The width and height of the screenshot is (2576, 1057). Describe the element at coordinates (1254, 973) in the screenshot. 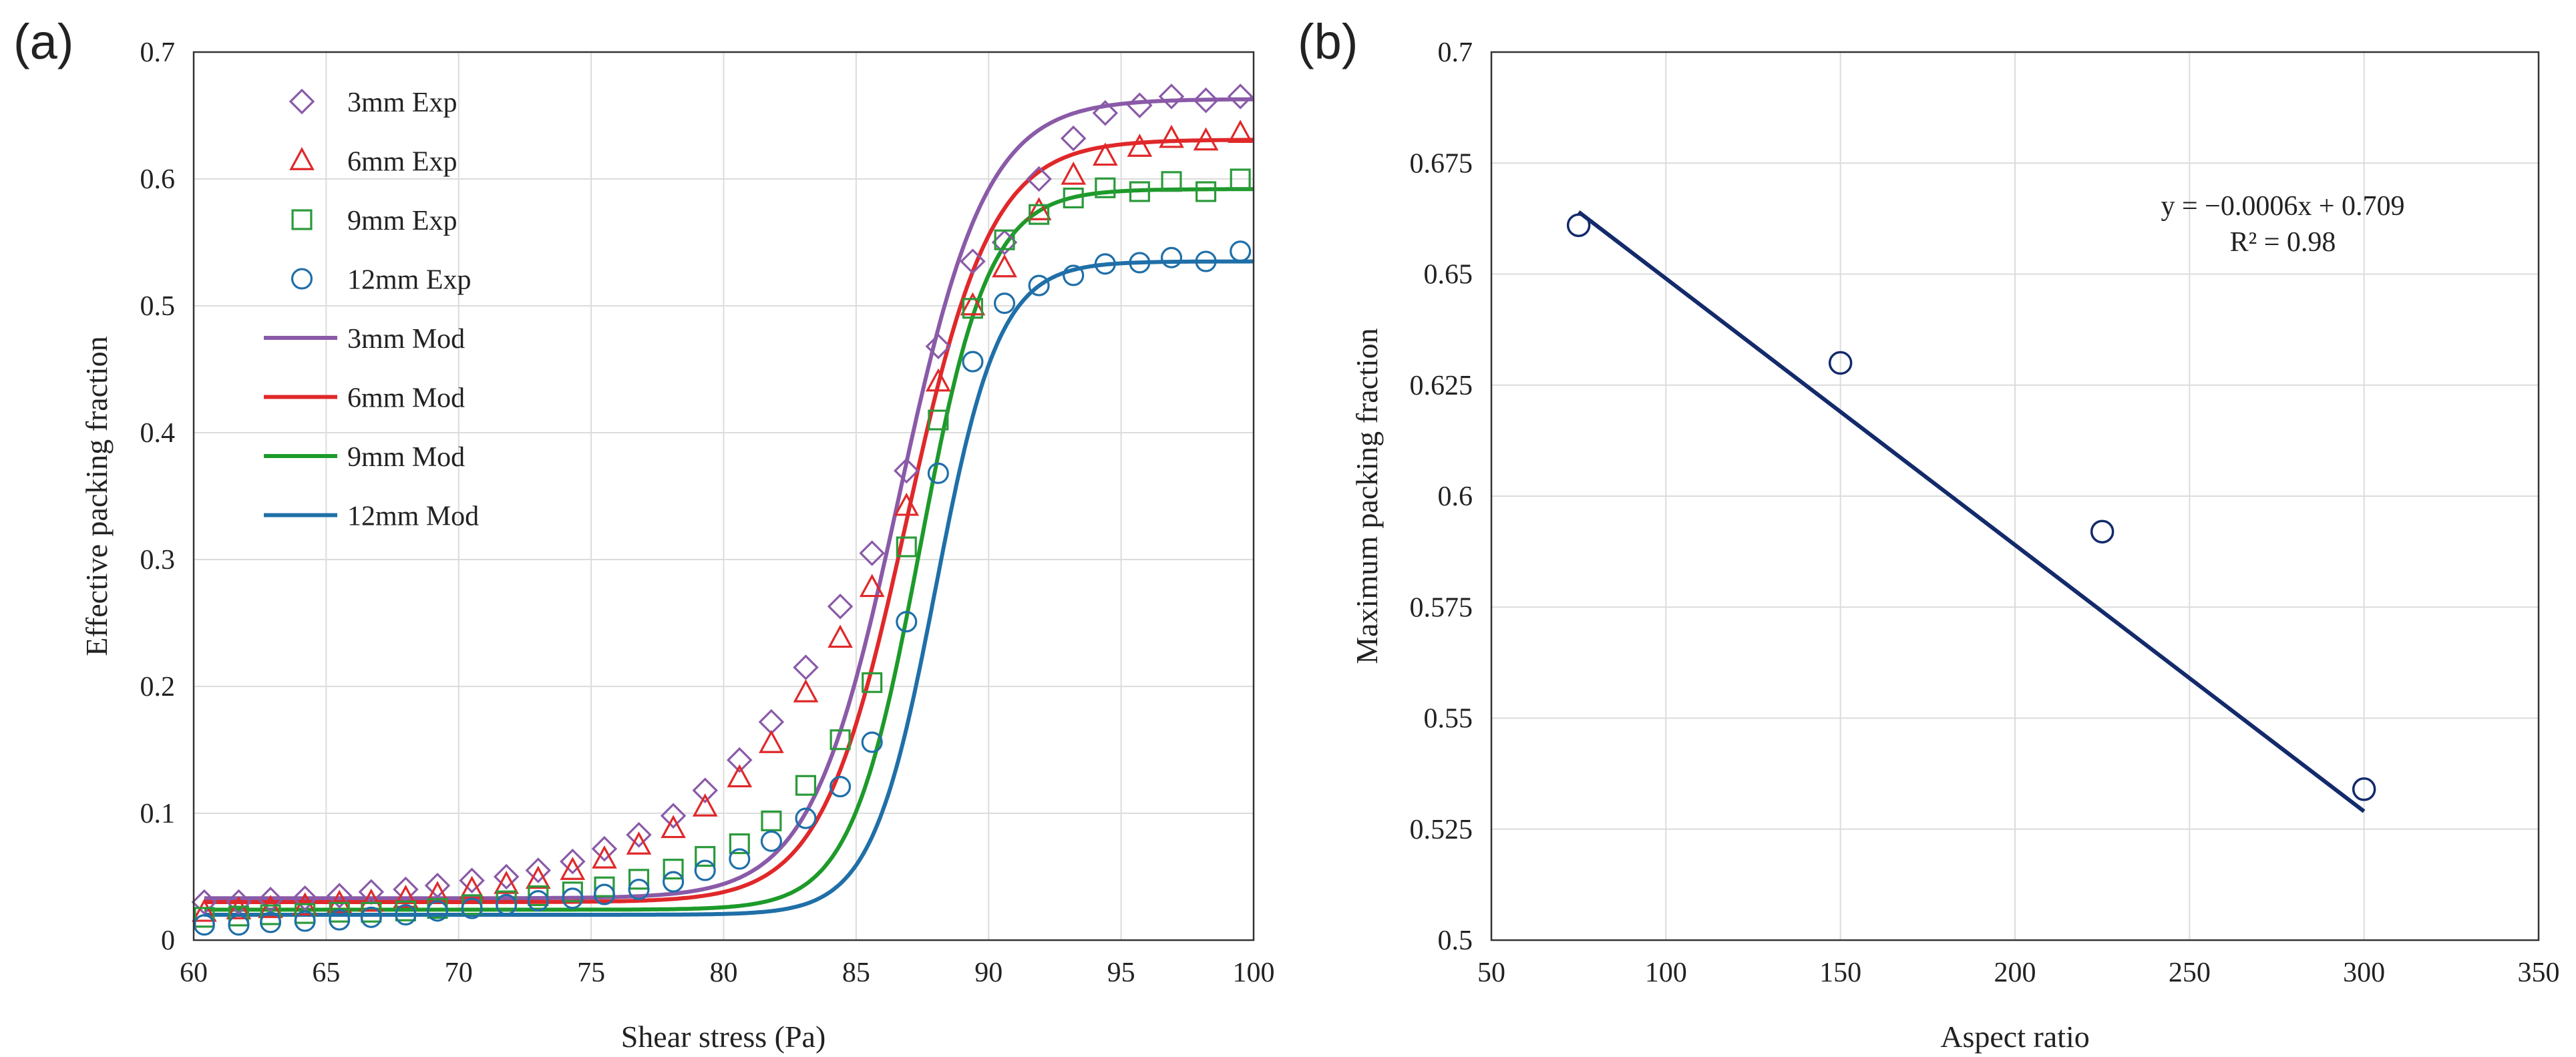

I see `panel-a-x-tick-label: 100` at that location.